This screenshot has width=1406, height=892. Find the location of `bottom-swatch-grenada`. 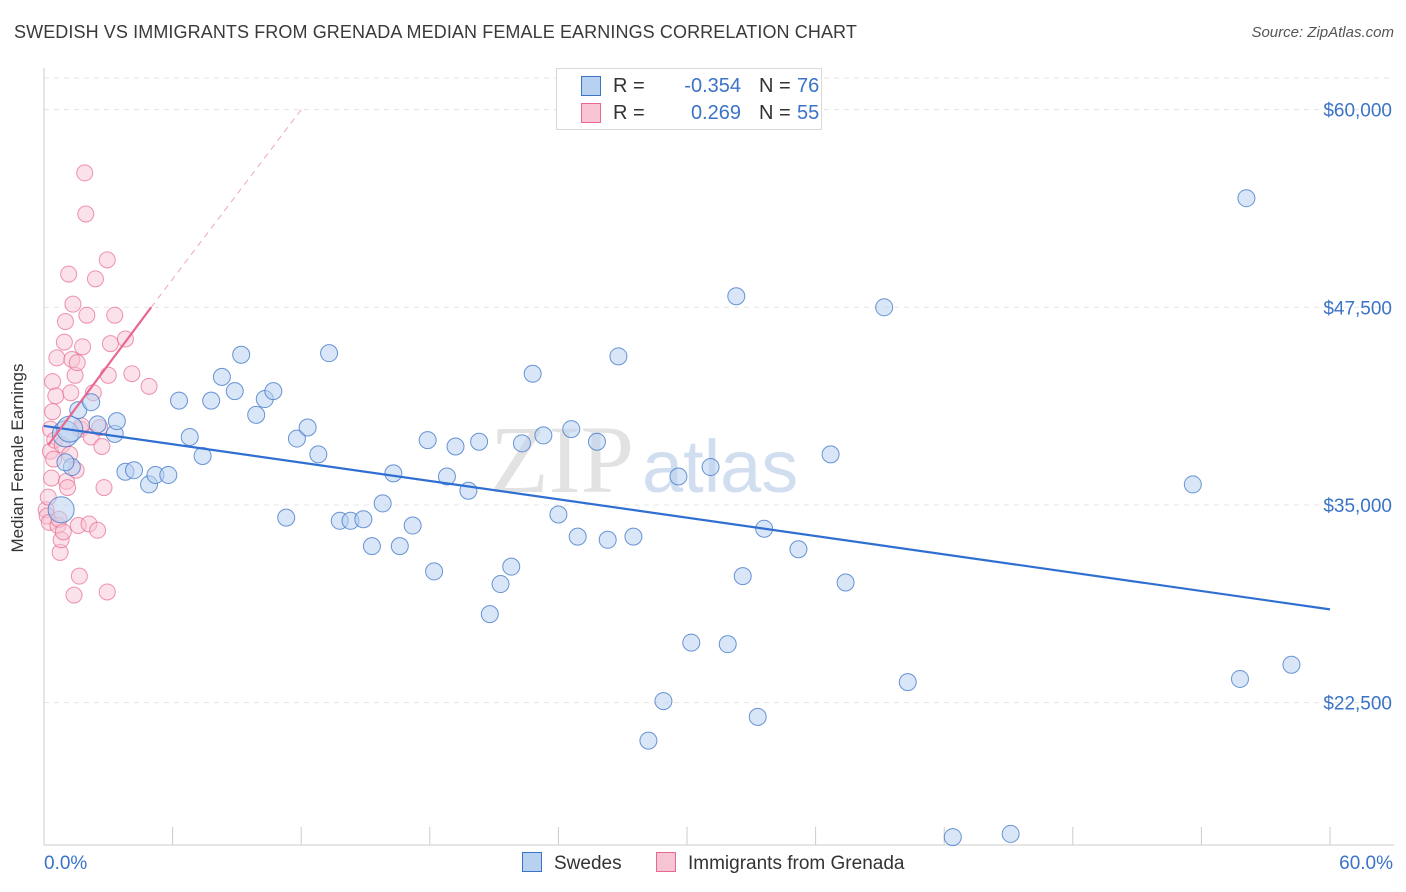

bottom-swatch-grenada is located at coordinates (666, 862).